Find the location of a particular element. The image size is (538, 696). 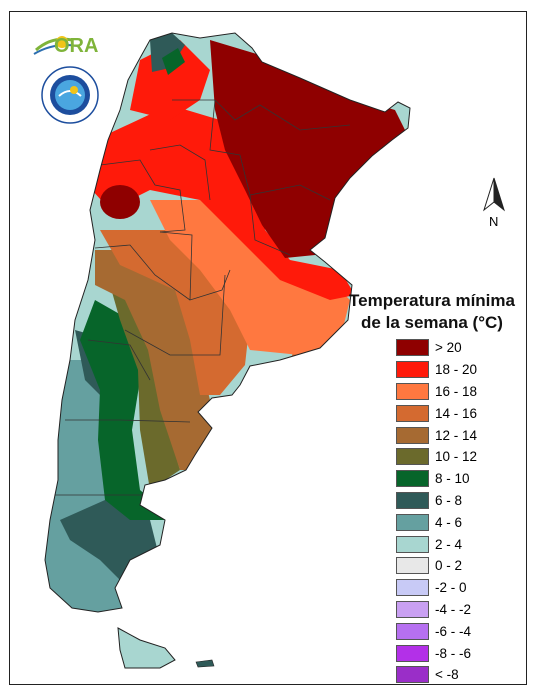

smn-seal-logo is located at coordinates (70, 95).